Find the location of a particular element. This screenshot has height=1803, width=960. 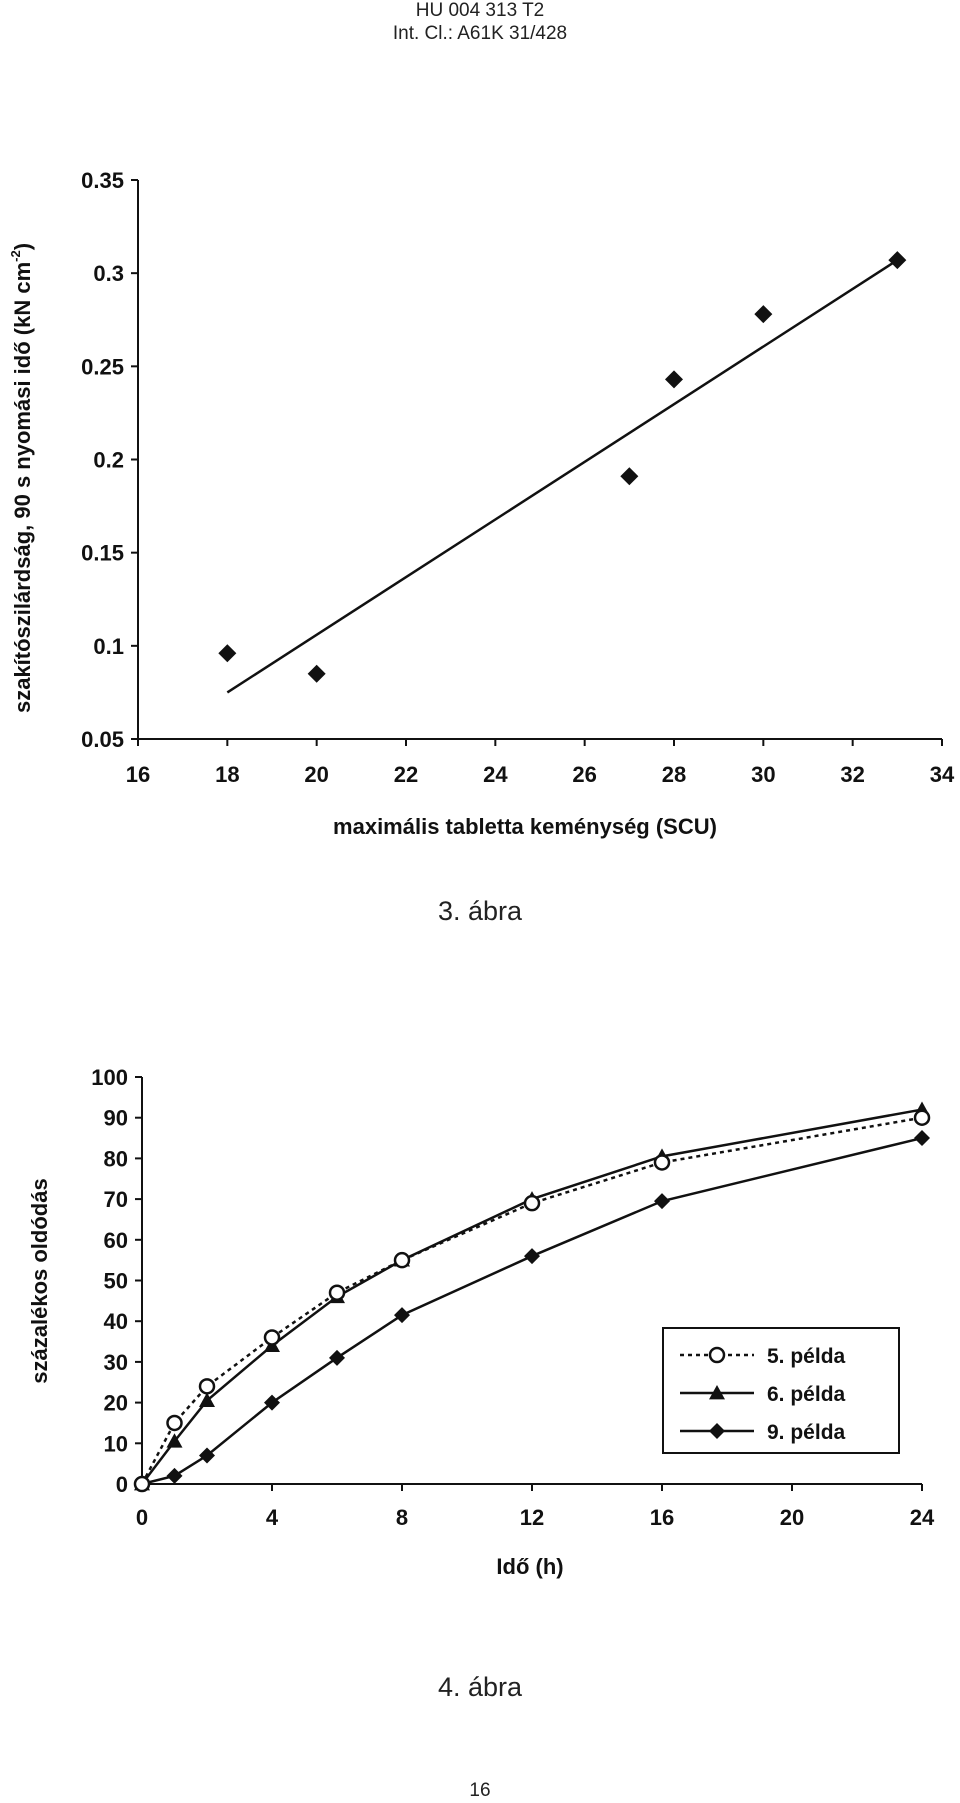

fig4-y-tick-label: 60 is located at coordinates (116, 1240).